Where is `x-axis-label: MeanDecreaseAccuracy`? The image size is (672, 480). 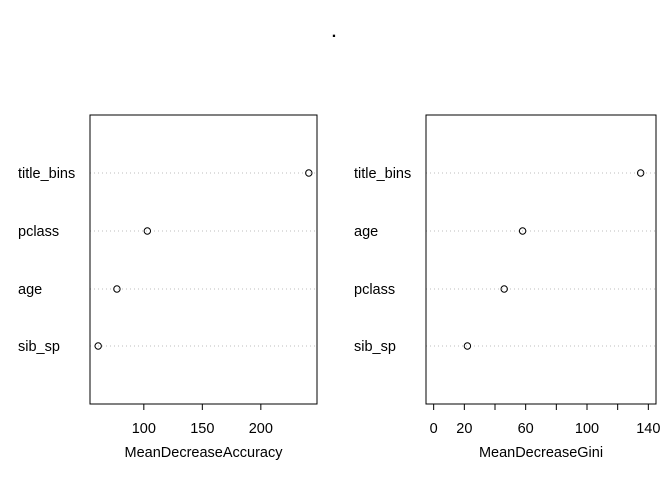 x-axis-label: MeanDecreaseAccuracy is located at coordinates (204, 453).